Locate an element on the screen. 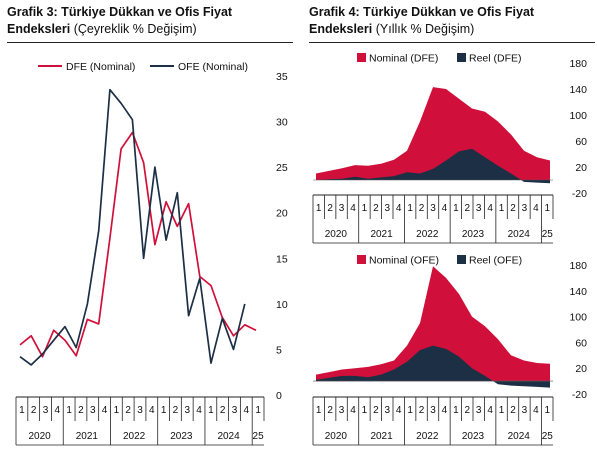 The height and width of the screenshot is (457, 597). ofe-y-tick-label: -20 is located at coordinates (579, 395).